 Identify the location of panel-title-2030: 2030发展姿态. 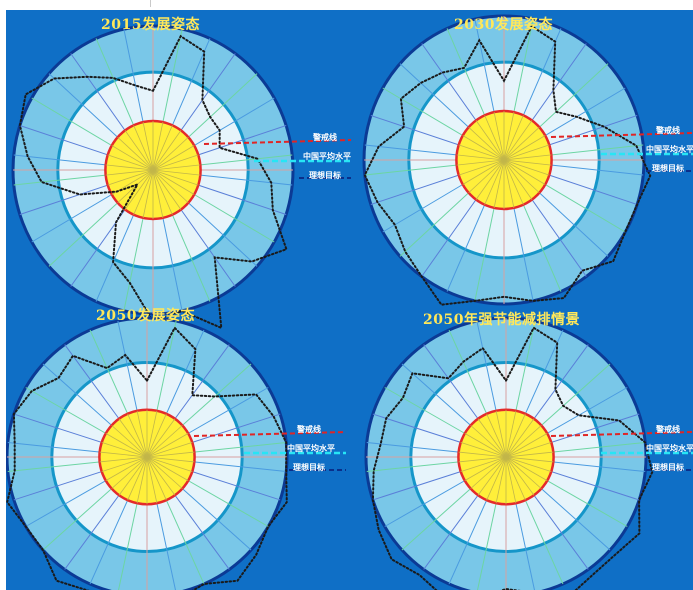
(503, 25).